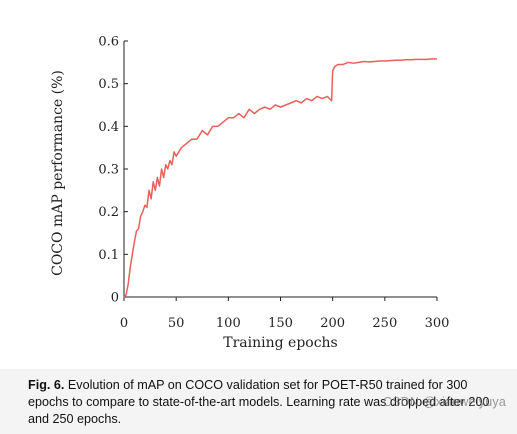  I want to click on x-tick-label: 250, so click(384, 323).